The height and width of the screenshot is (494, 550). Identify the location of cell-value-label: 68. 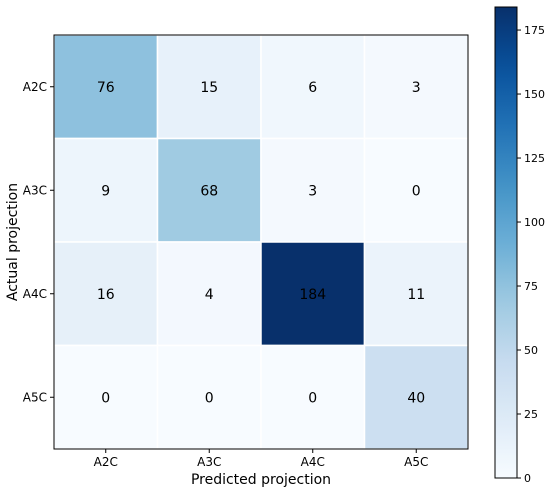
(209, 191).